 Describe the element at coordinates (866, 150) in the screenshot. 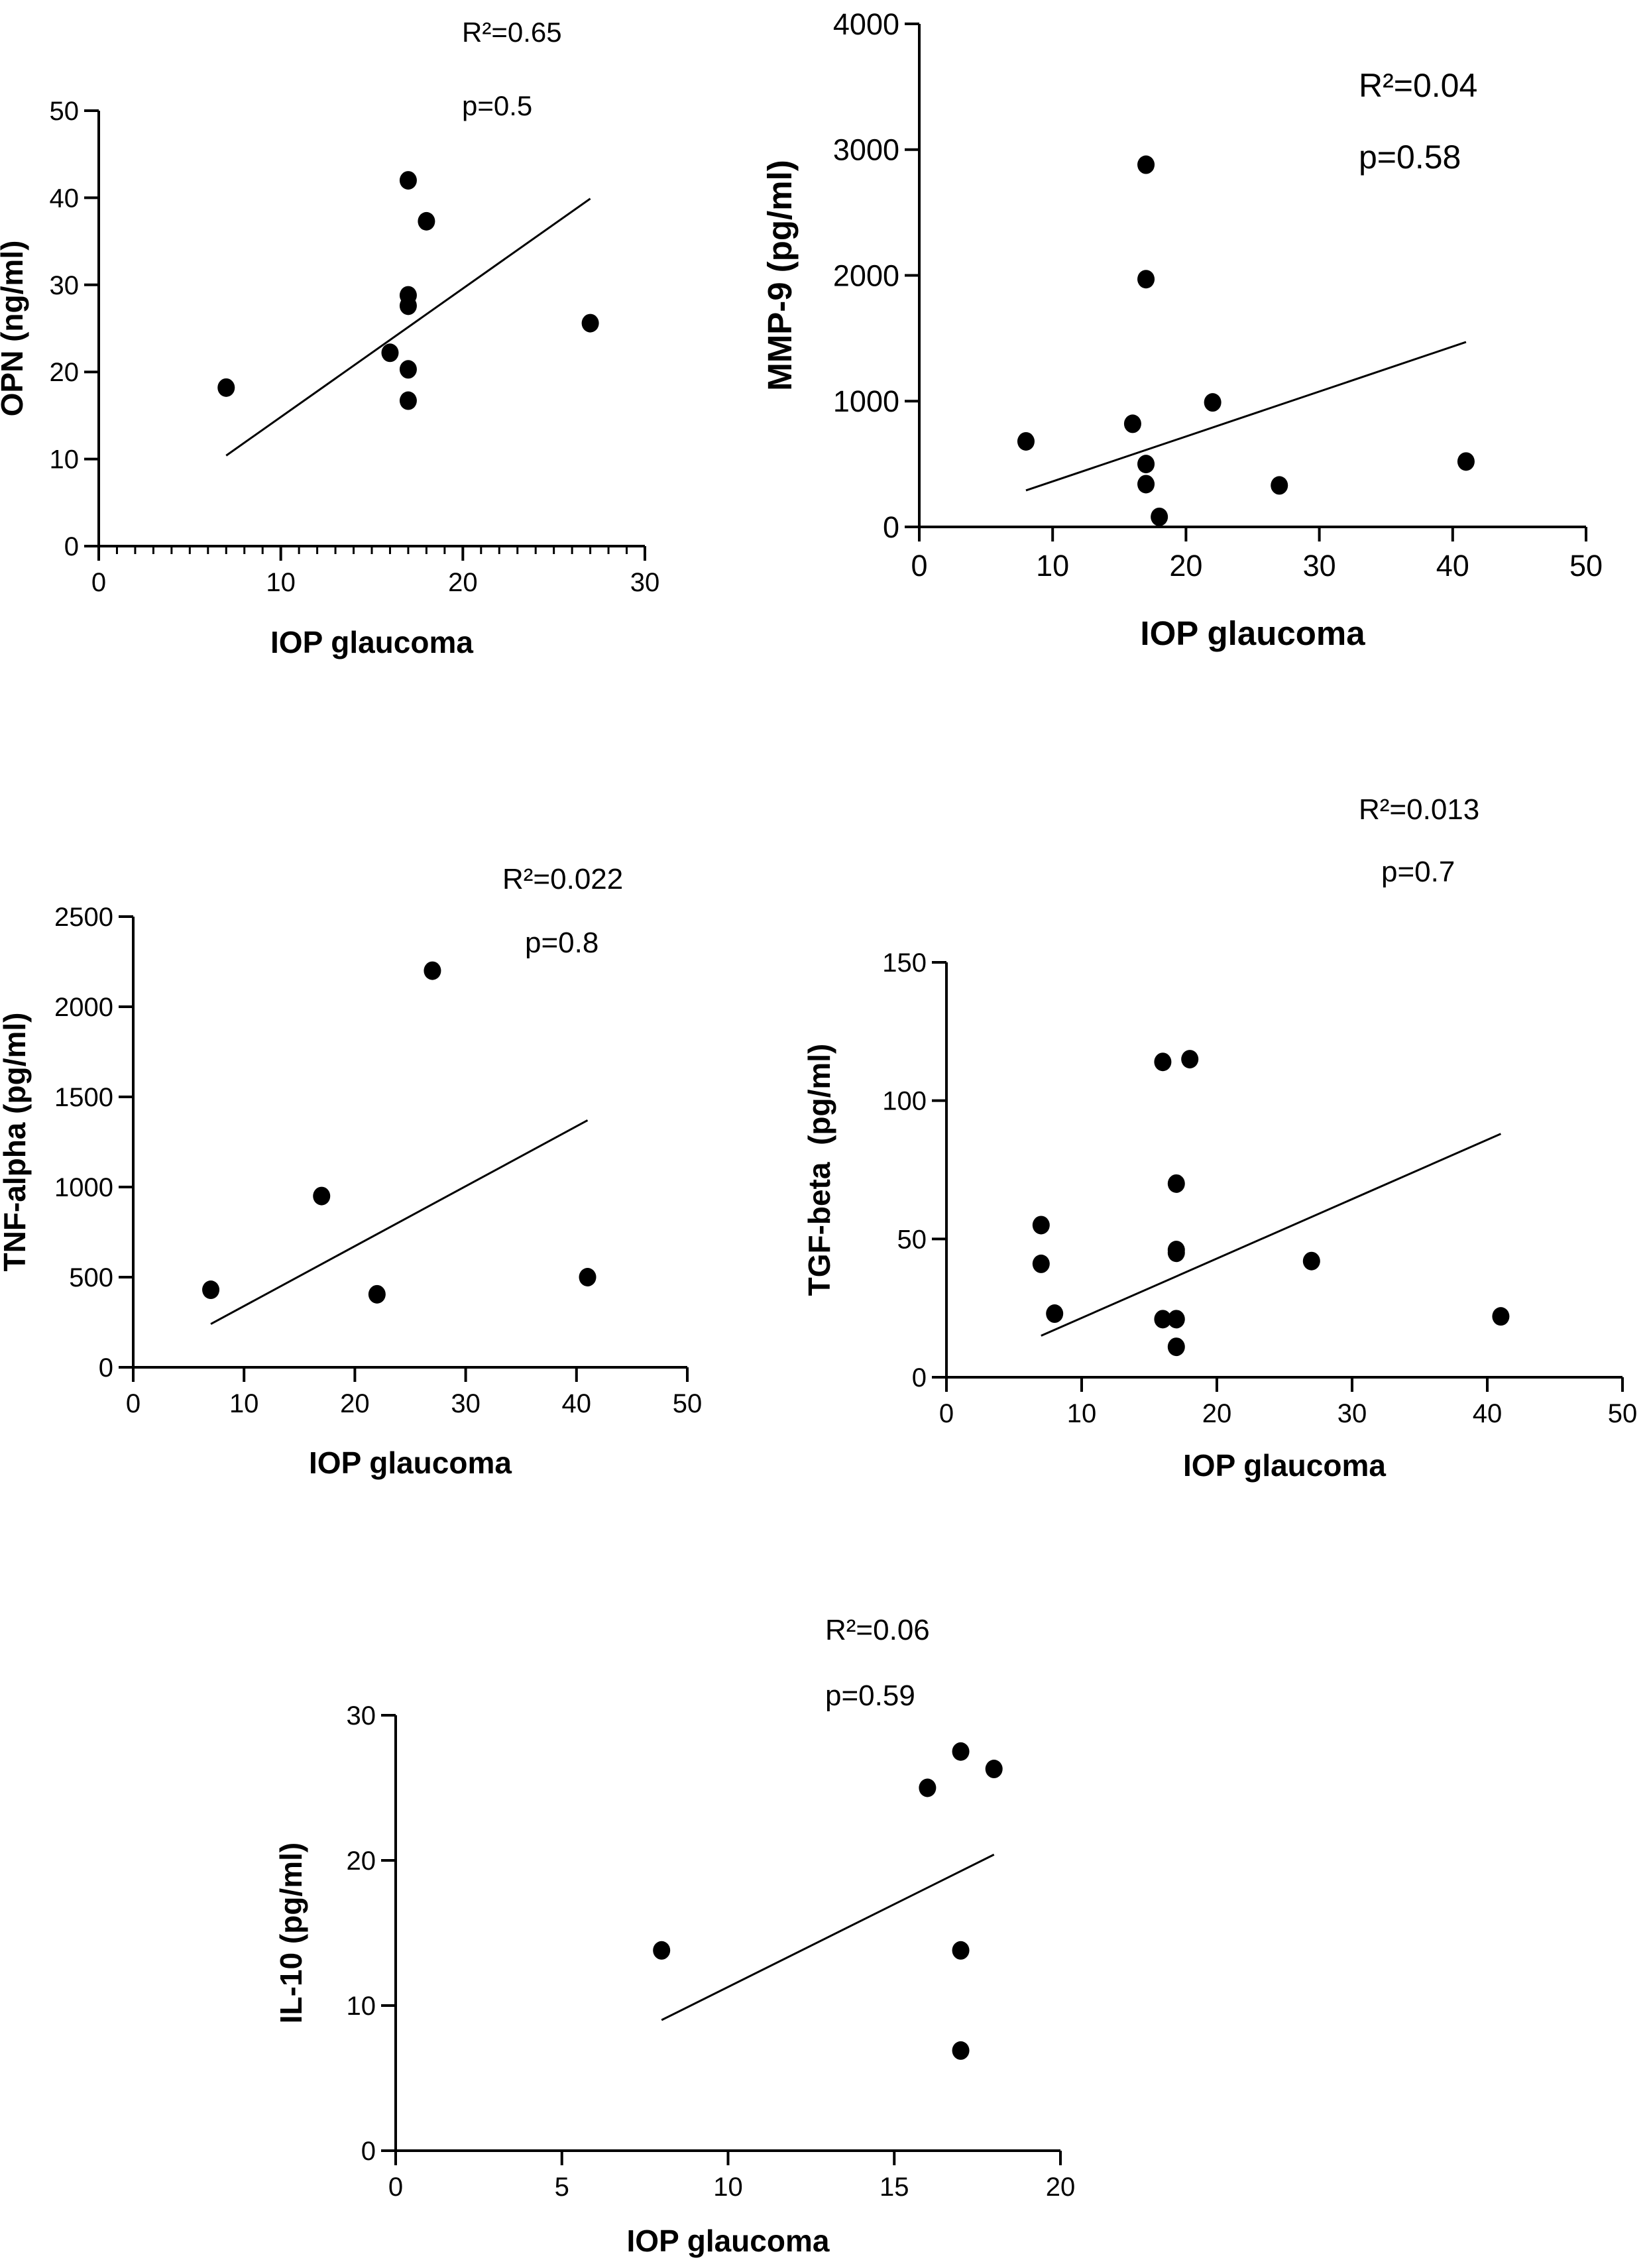

I see `y-tick-label: 3000` at that location.